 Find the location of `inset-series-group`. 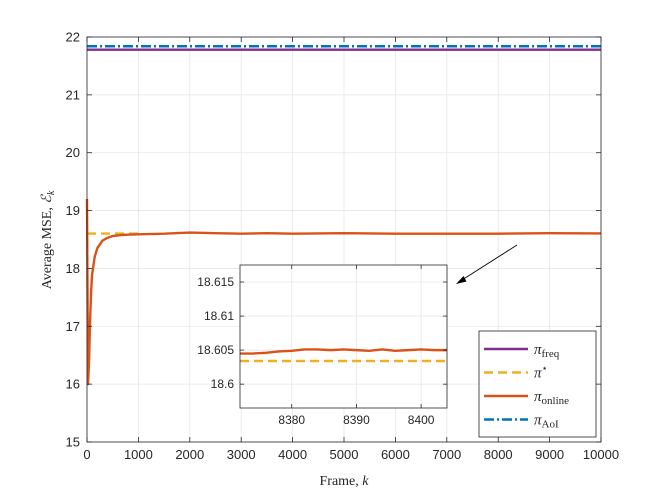

inset-series-group is located at coordinates (343, 355).